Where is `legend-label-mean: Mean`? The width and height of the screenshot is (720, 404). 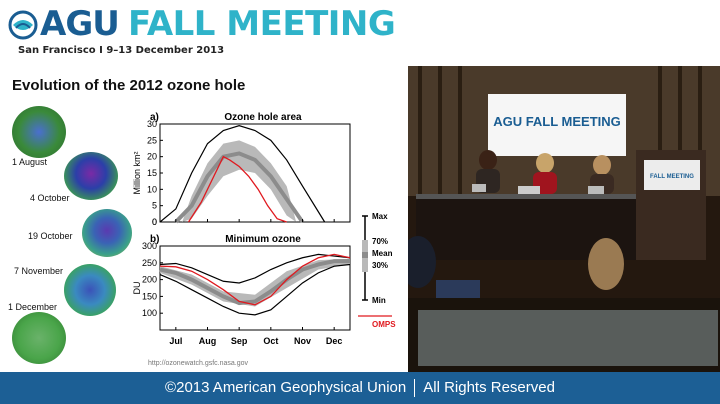 legend-label-mean: Mean is located at coordinates (382, 253).